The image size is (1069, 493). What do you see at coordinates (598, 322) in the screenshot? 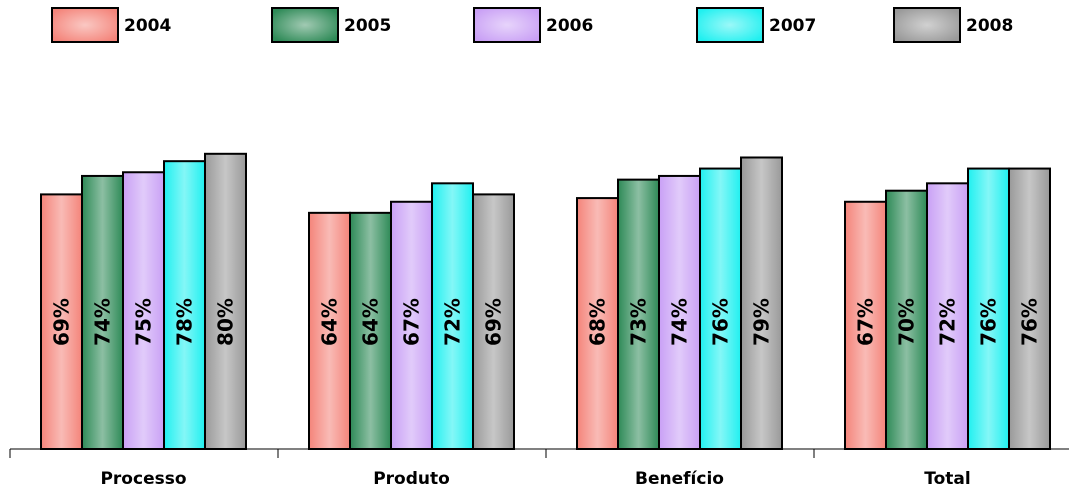
I see `data-label-Benefício-2004: 68%` at bounding box center [598, 322].